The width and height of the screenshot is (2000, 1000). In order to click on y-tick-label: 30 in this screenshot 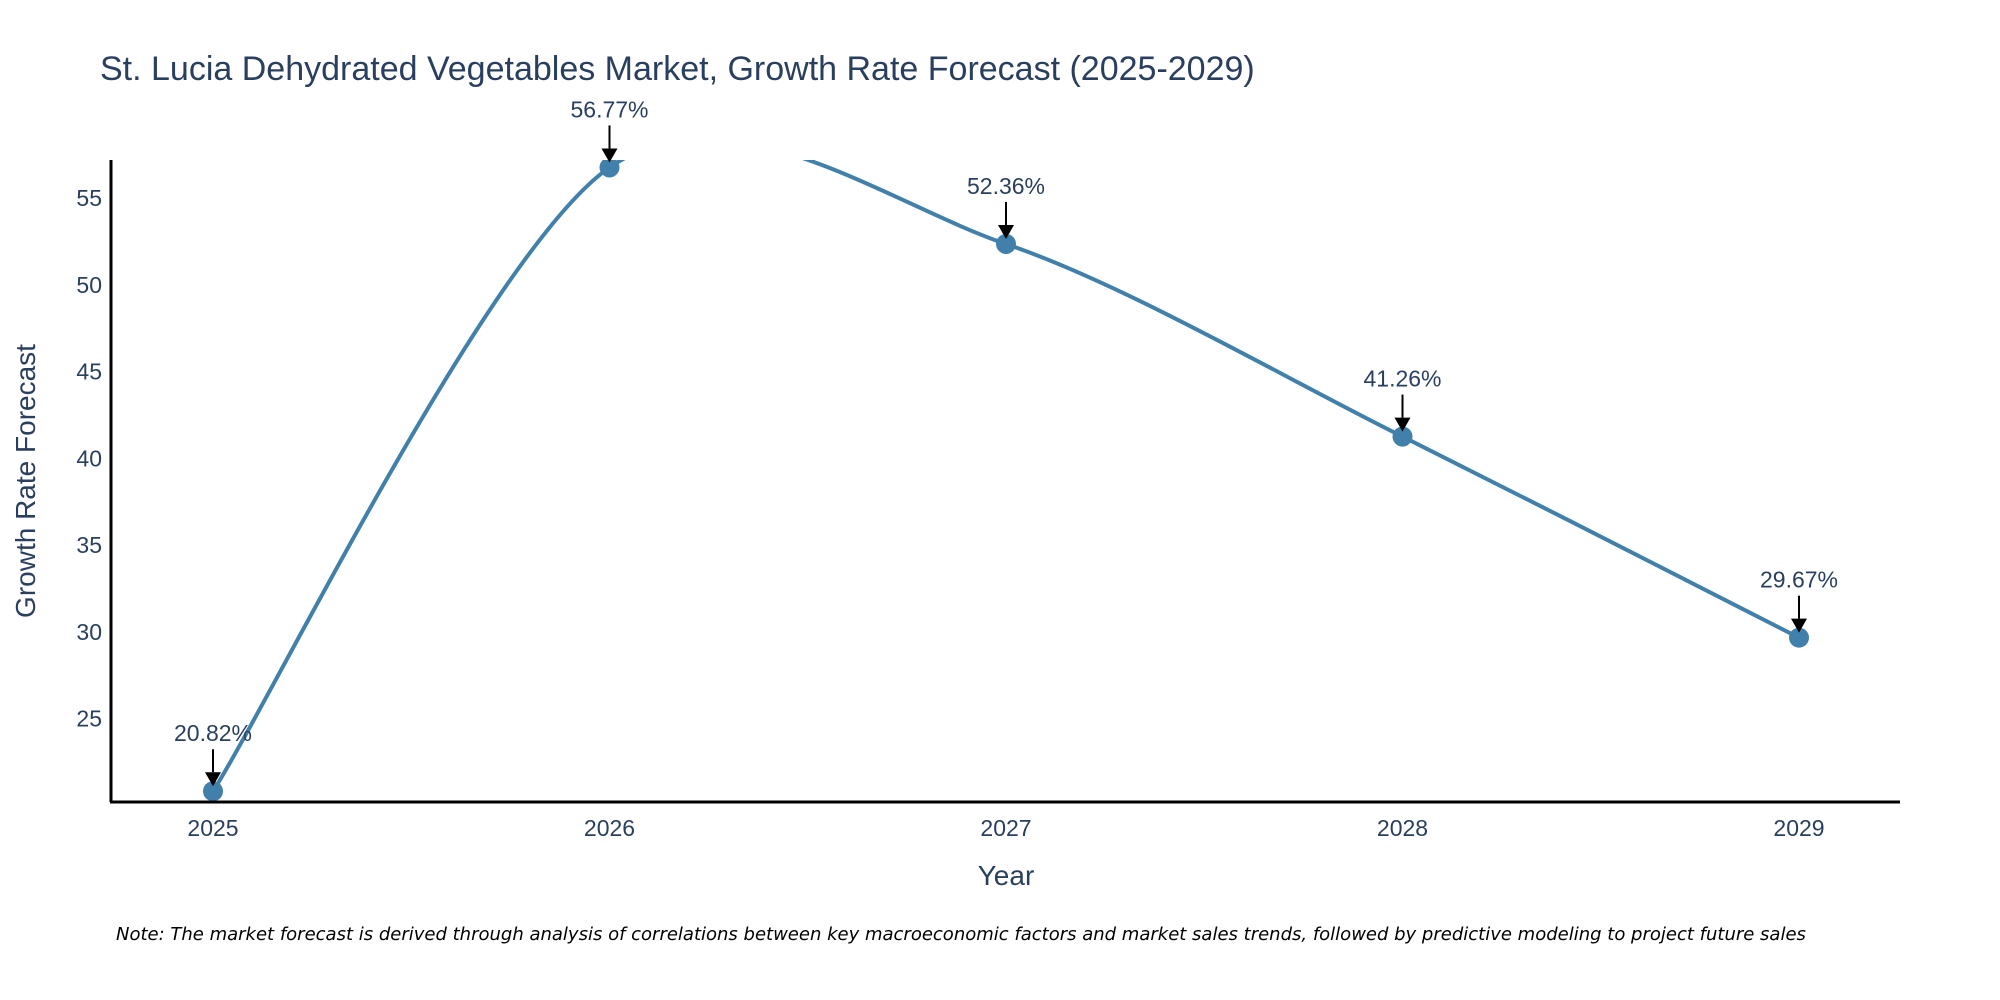, I will do `click(89, 632)`.